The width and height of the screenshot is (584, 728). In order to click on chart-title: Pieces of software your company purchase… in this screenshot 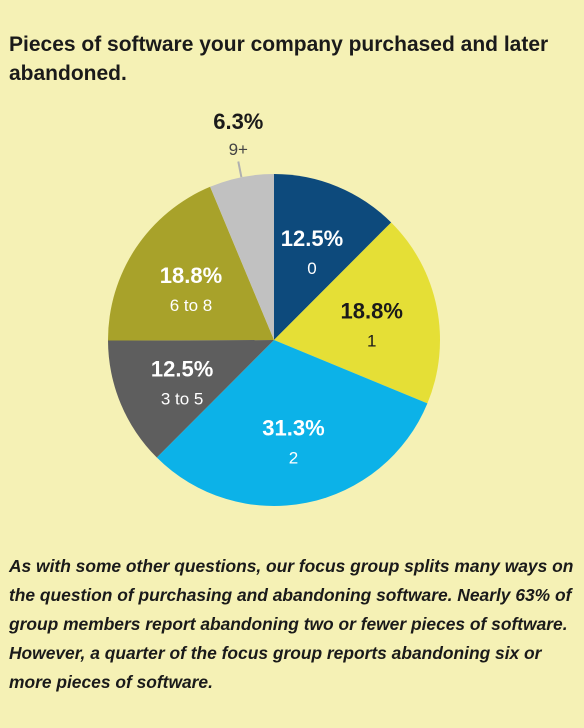, I will do `click(279, 59)`.